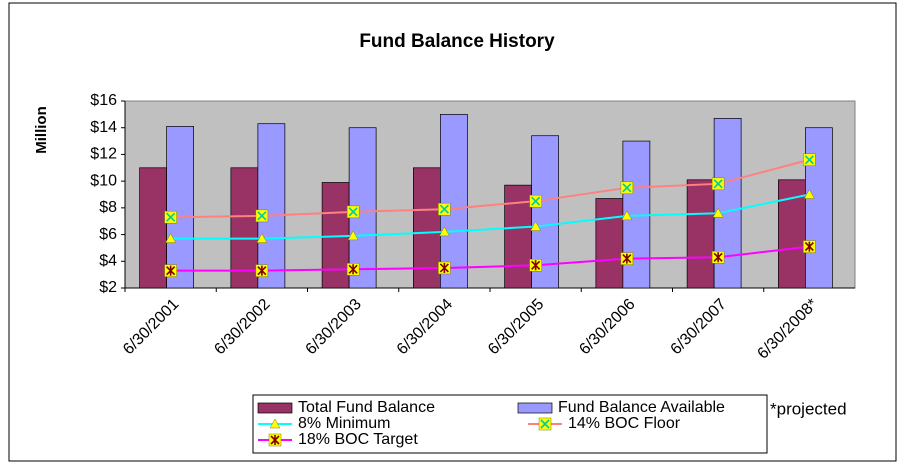  Describe the element at coordinates (103, 180) in the screenshot. I see `y-tick-label: $10` at that location.